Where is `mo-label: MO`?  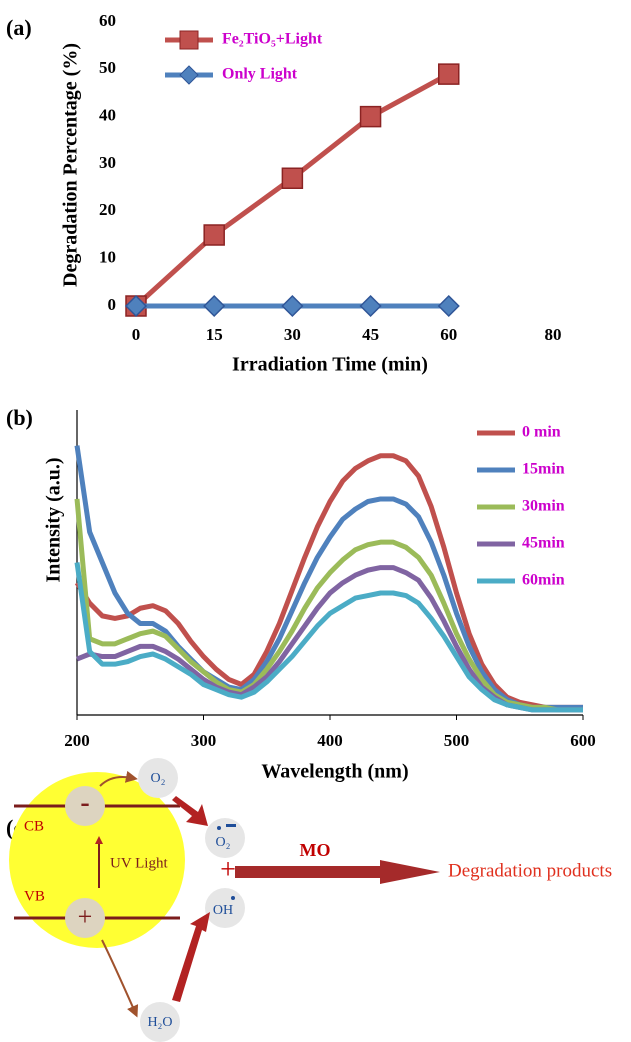
mo-label: MO is located at coordinates (315, 850).